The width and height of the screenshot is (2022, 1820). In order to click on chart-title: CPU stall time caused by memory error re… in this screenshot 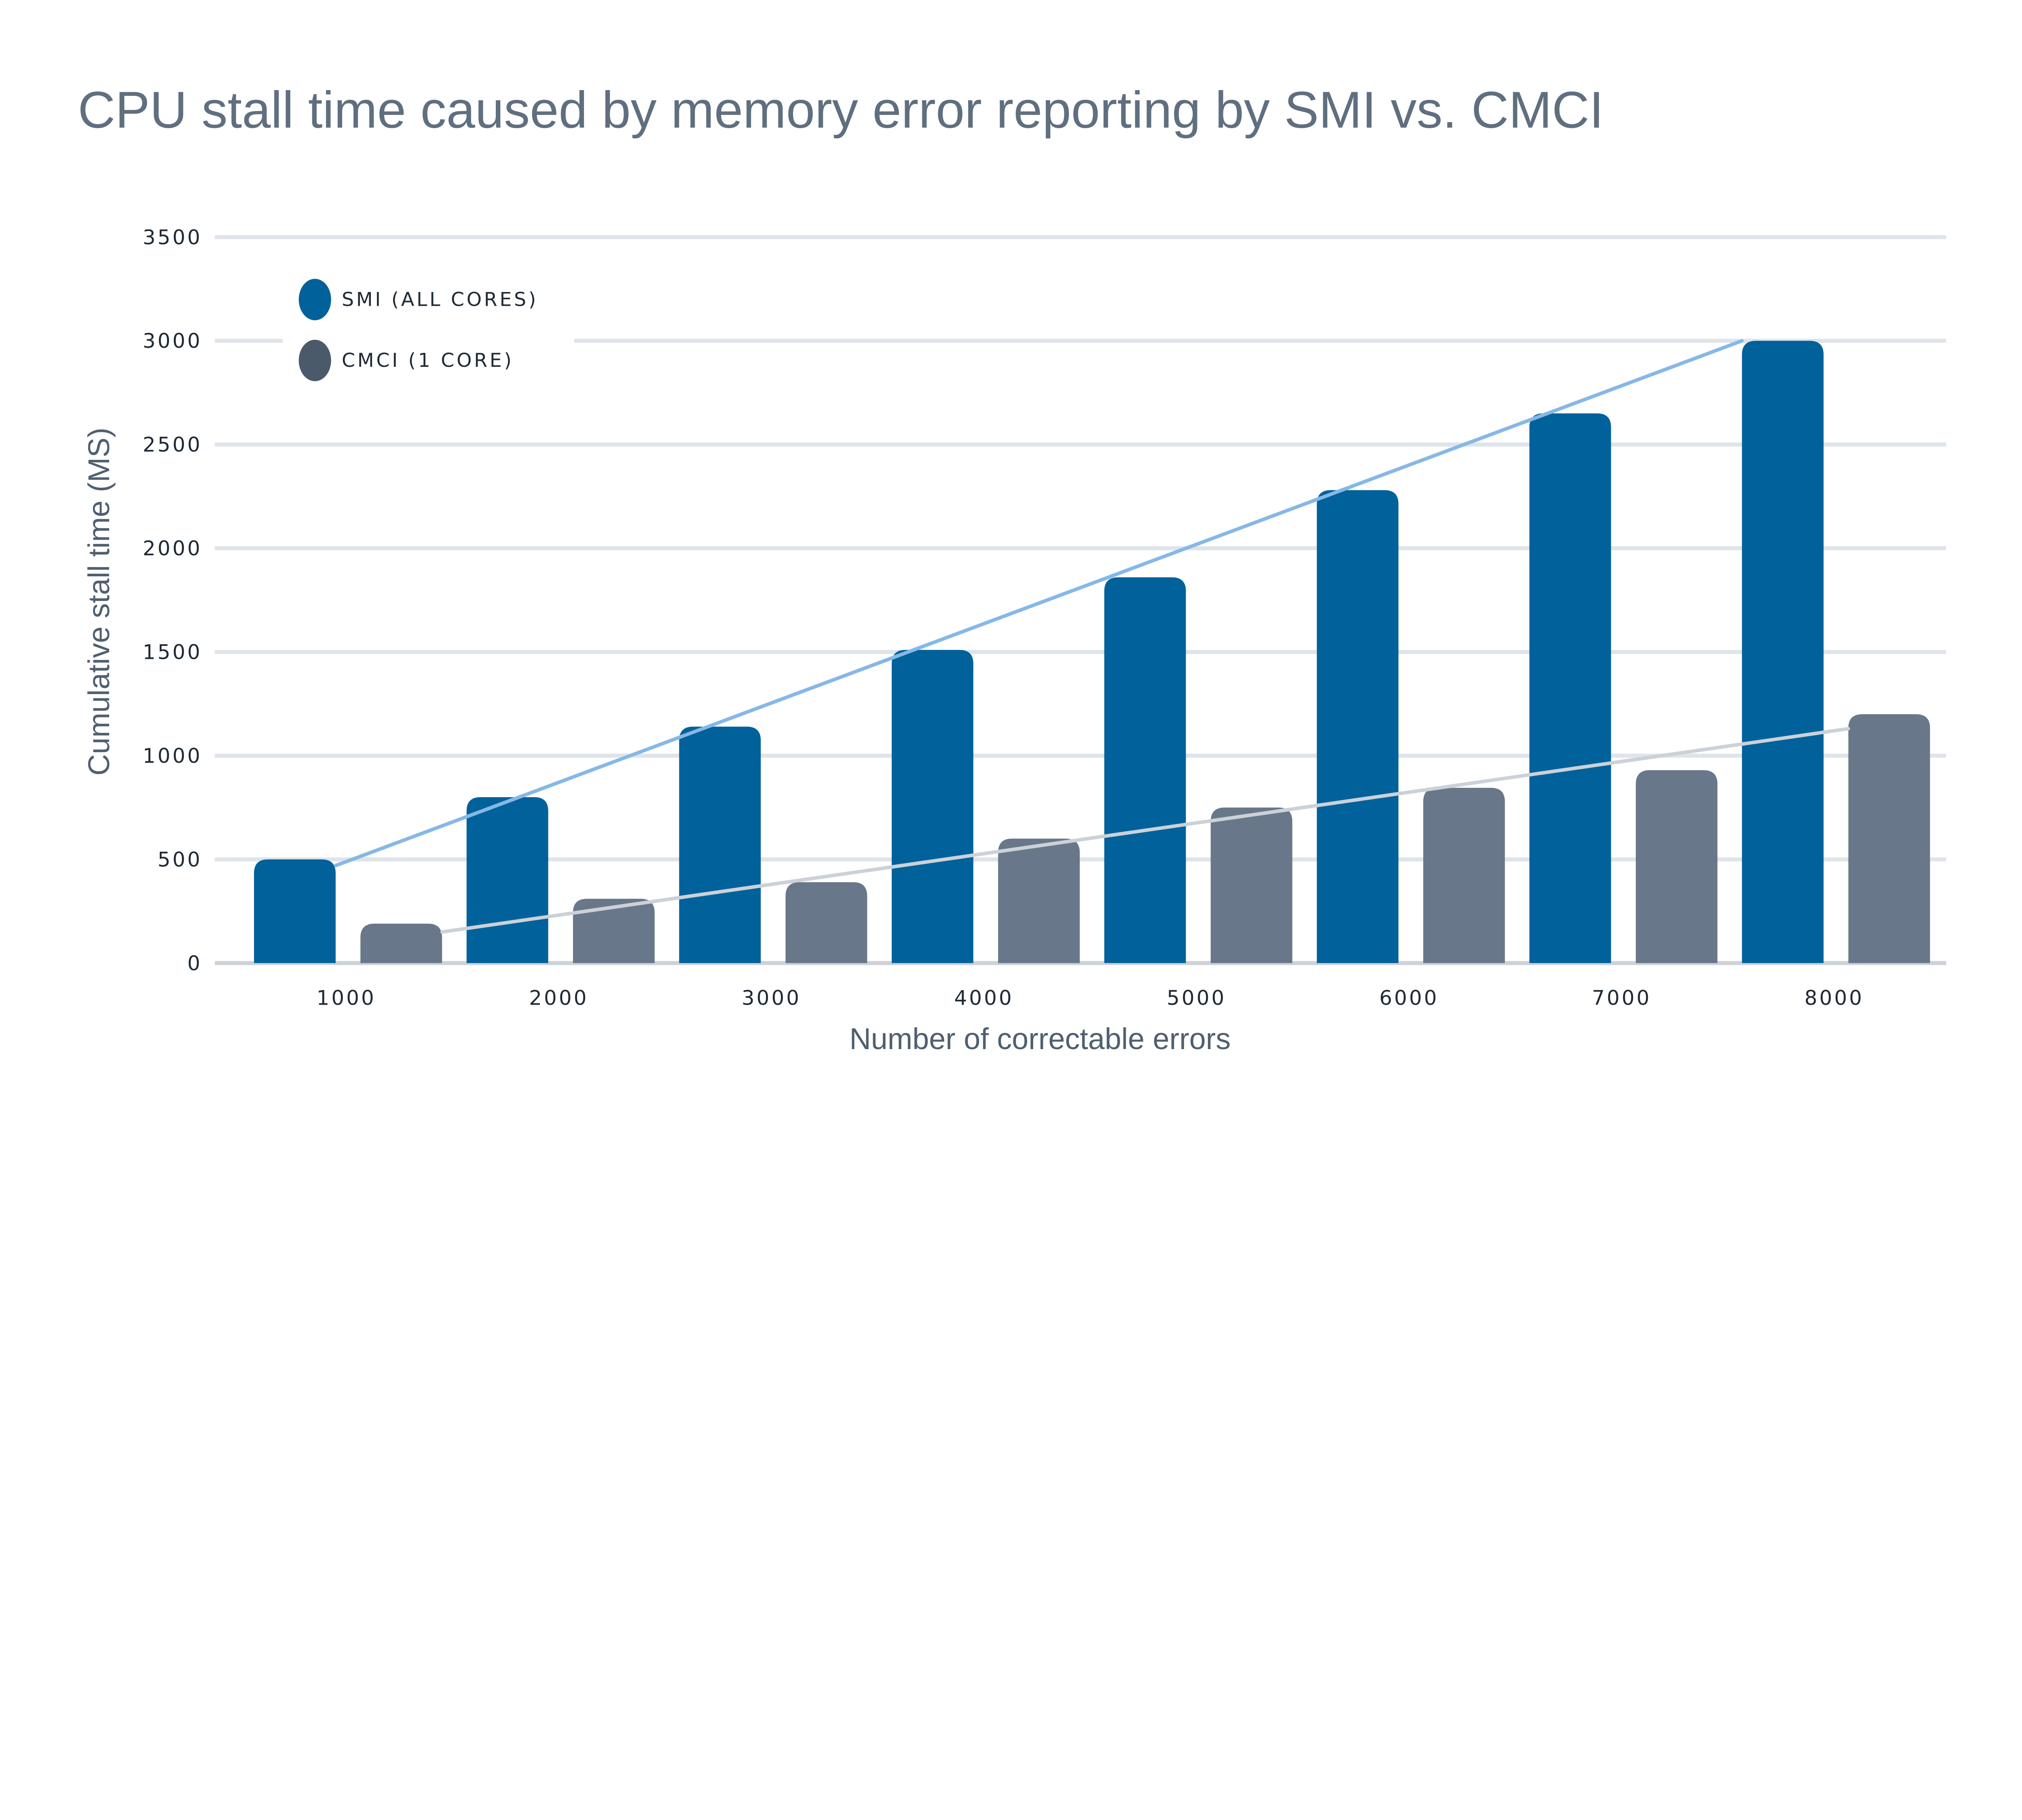, I will do `click(841, 110)`.